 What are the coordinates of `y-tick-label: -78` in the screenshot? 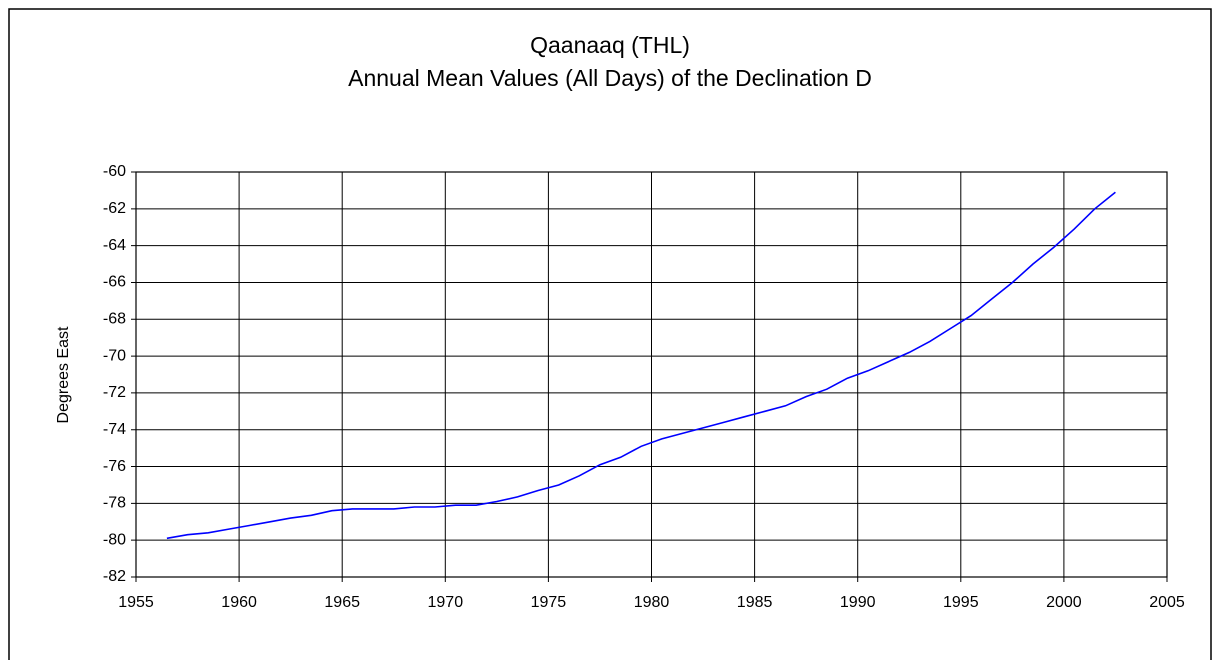 It's located at (114, 503).